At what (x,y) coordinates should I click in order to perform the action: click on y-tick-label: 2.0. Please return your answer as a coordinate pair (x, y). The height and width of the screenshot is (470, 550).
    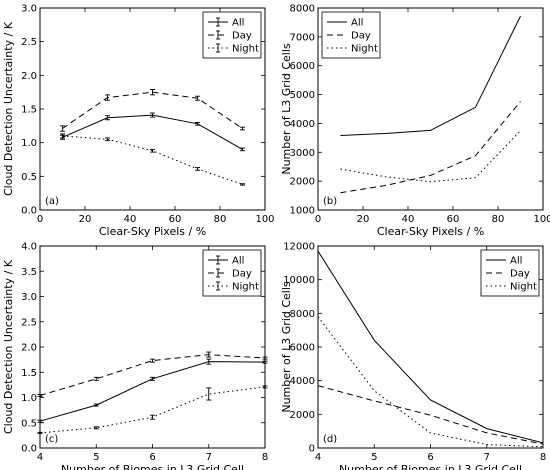
    Looking at the image, I should click on (29, 348).